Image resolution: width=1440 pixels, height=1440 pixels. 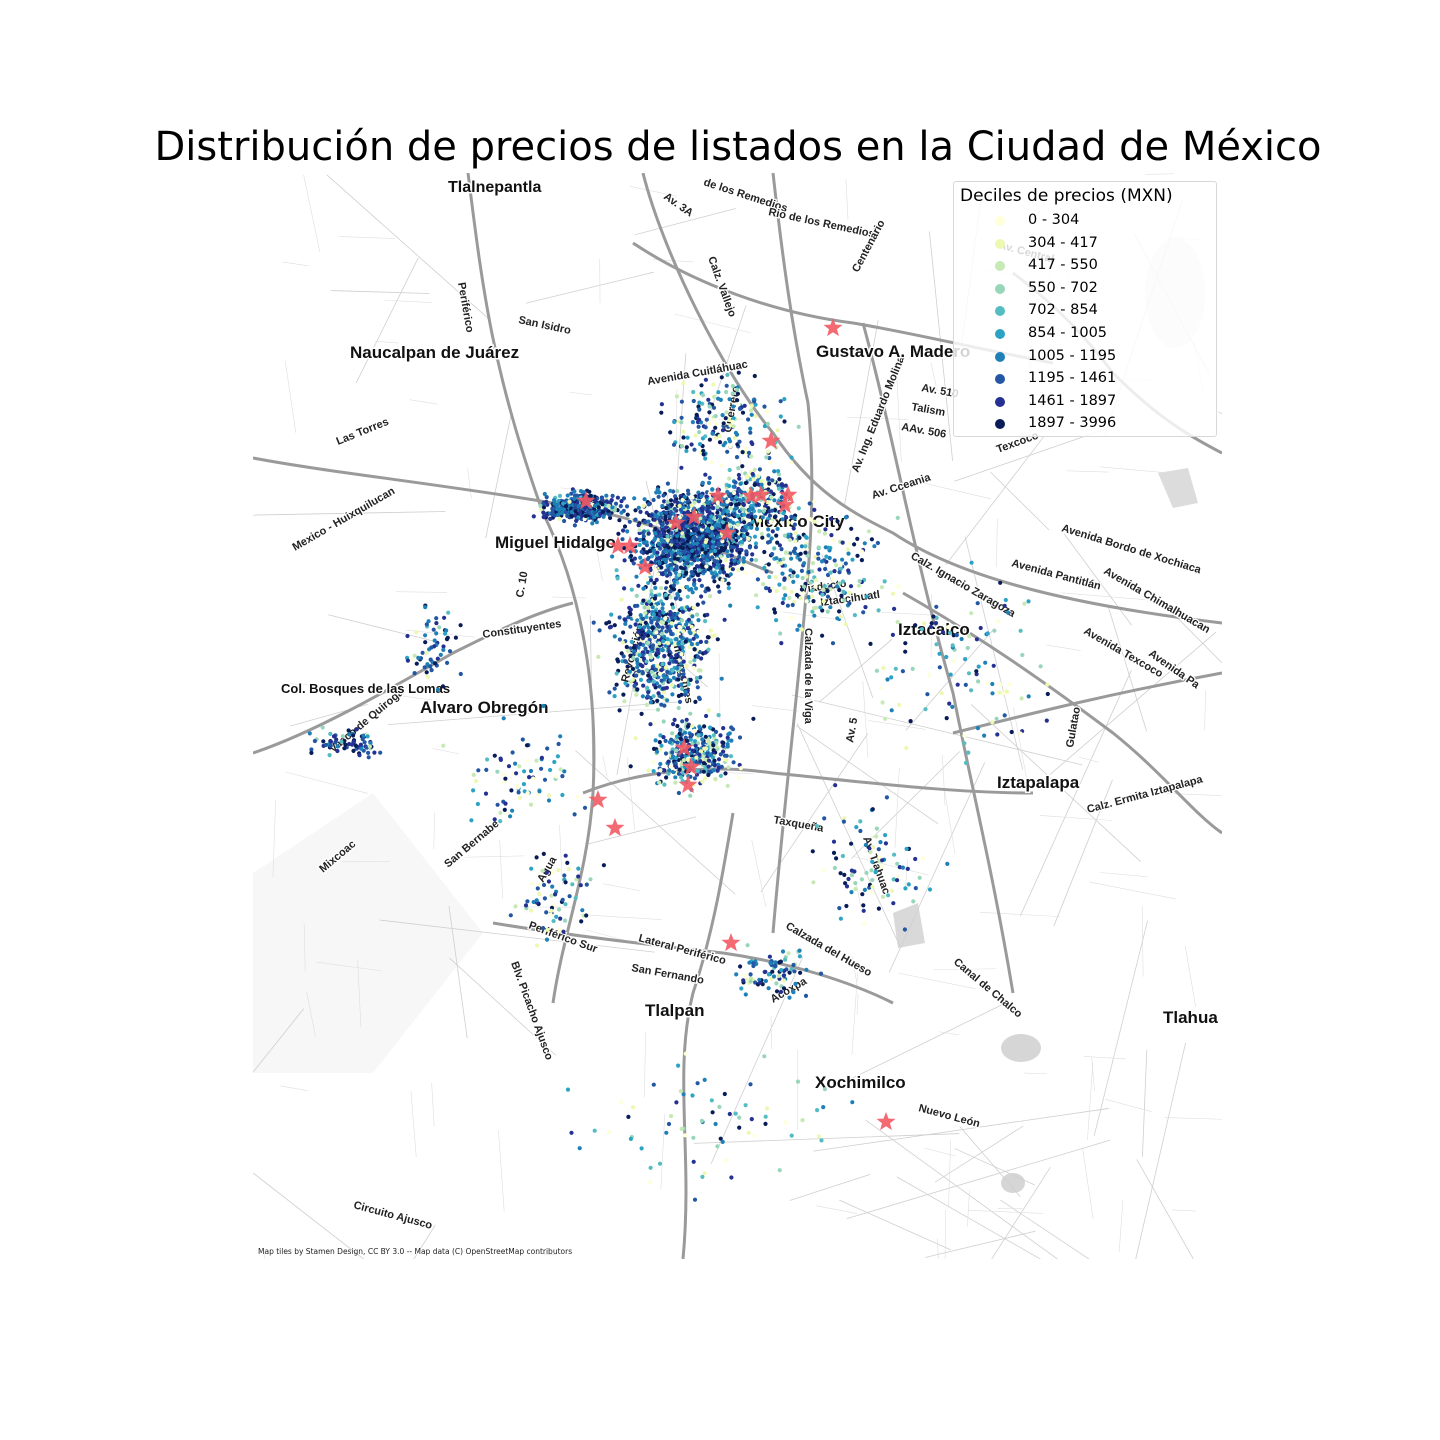 I want to click on star-marker, so click(x=691, y=766).